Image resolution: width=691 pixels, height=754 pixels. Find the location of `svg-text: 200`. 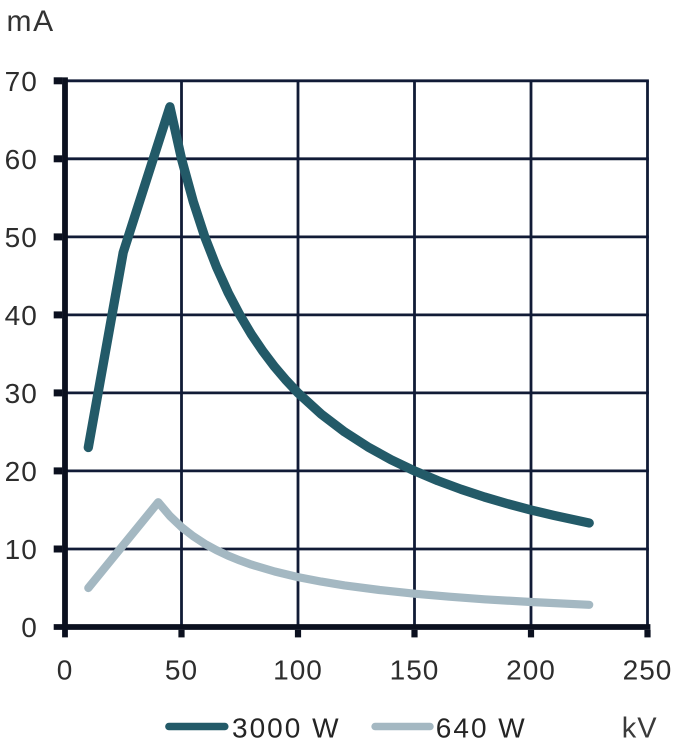

svg-text: 200 is located at coordinates (531, 669).